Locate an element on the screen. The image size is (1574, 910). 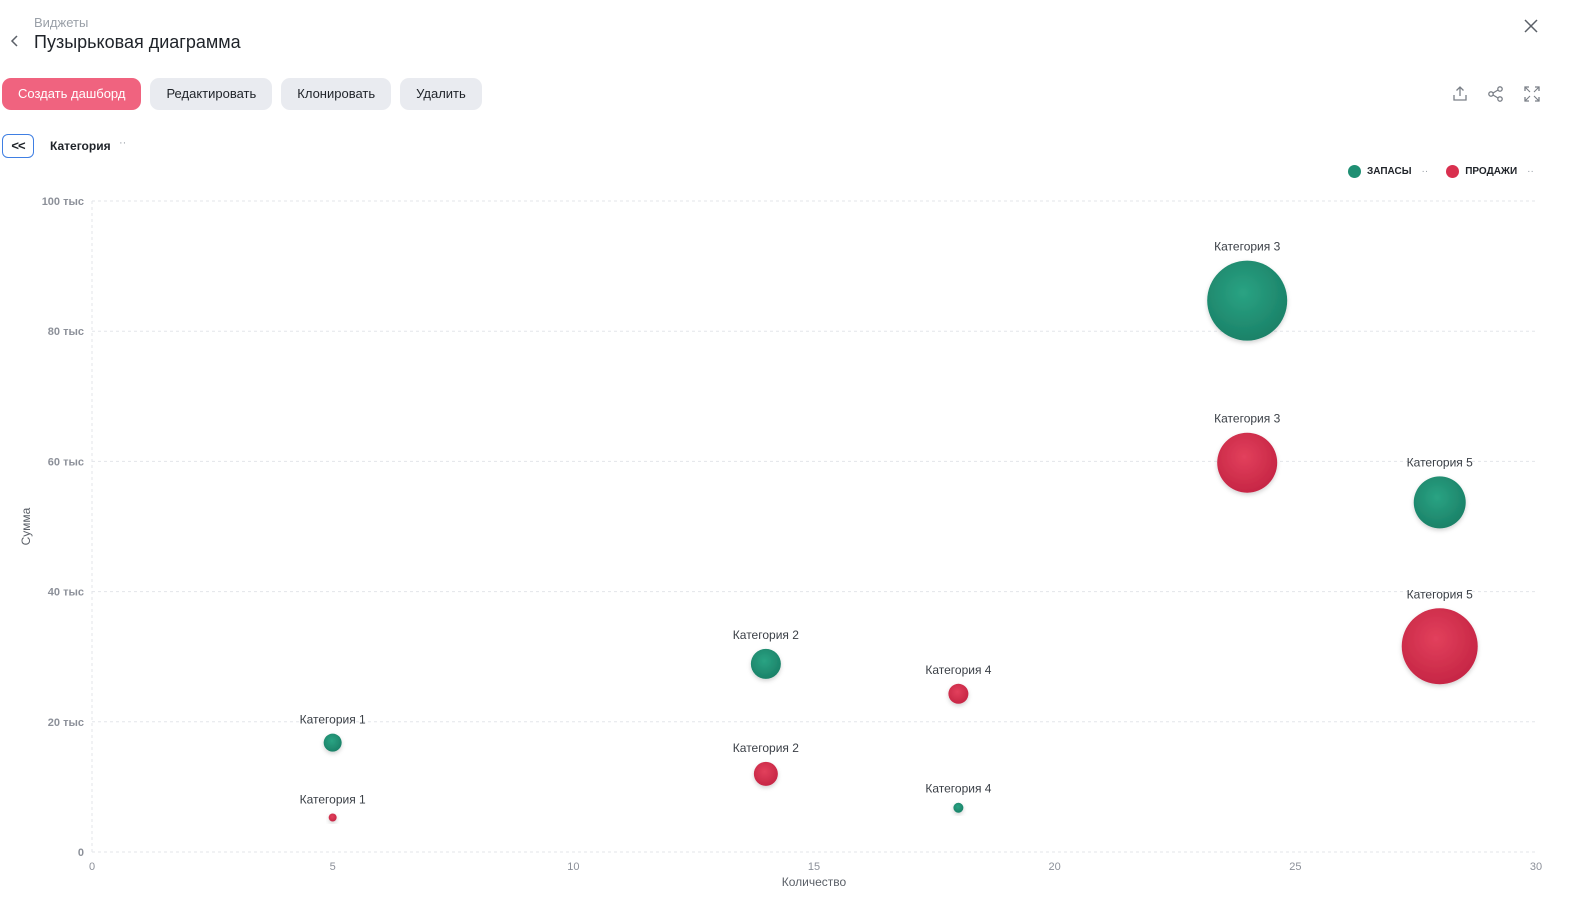
page-title: Пузырьковая диаграмма is located at coordinates (137, 42).